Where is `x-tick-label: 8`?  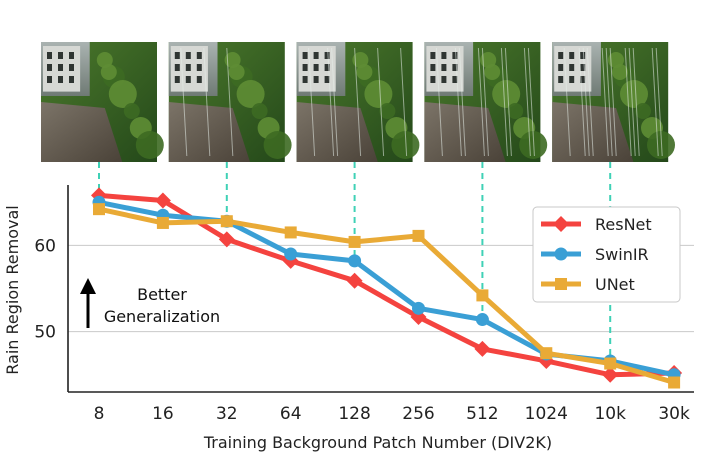 x-tick-label: 8 is located at coordinates (99, 414).